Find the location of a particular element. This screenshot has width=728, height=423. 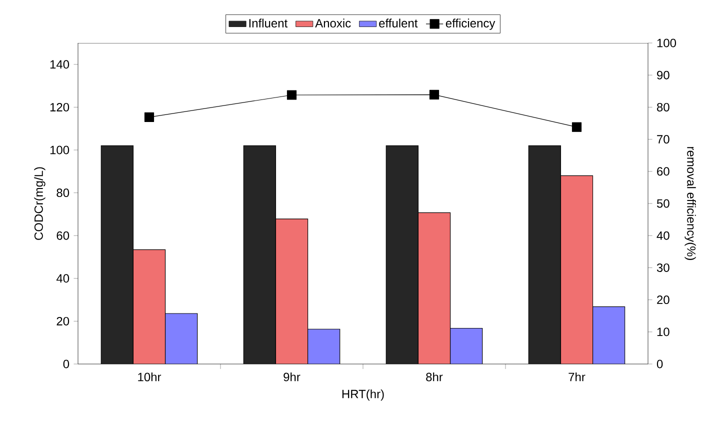

y2-tick-label: 90 is located at coordinates (663, 75).